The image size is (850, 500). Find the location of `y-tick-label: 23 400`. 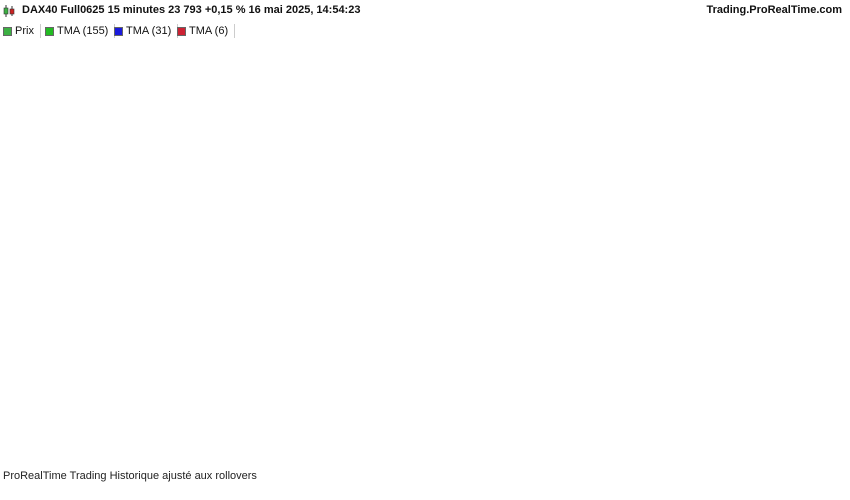

y-tick-label: 23 400 is located at coordinates (823, 475).